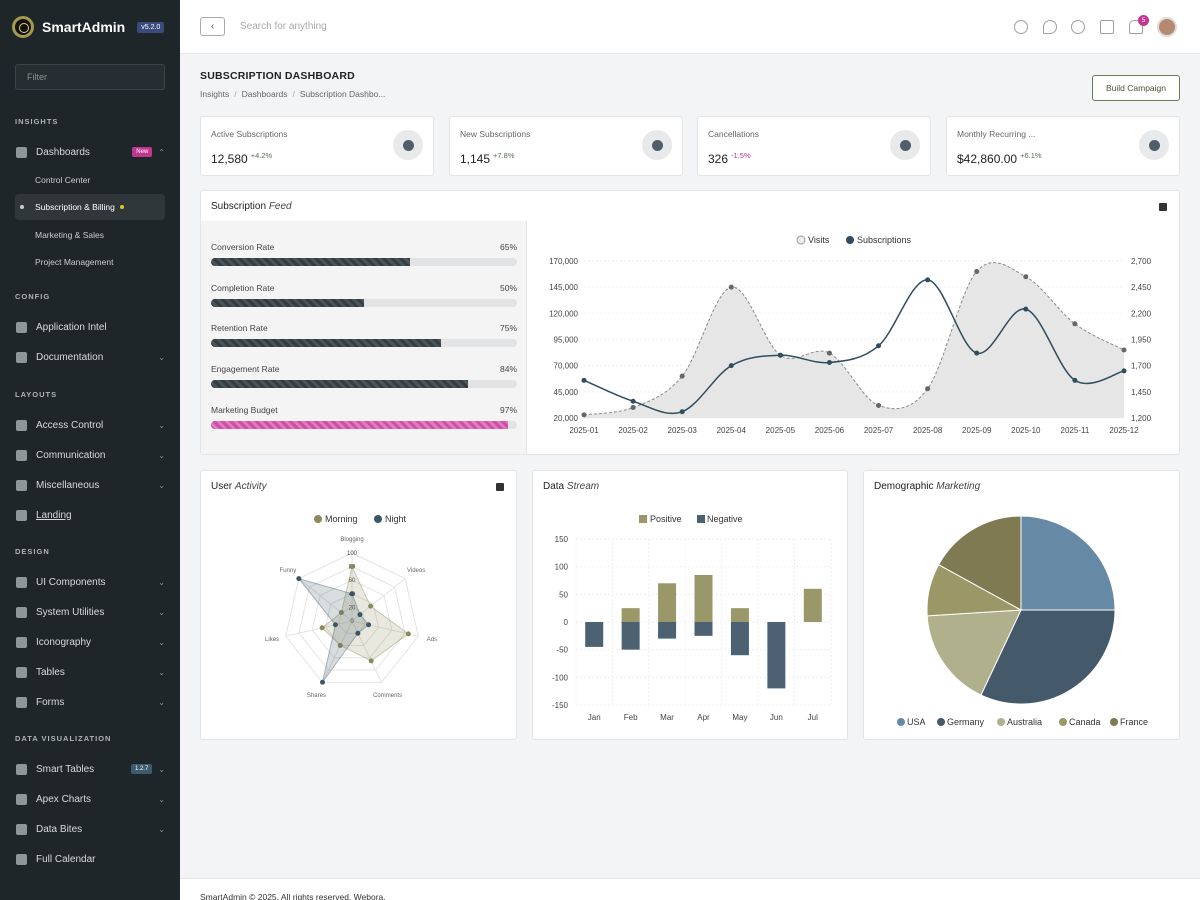 This screenshot has width=1200, height=900. What do you see at coordinates (1078, 27) in the screenshot?
I see `globe-icon` at bounding box center [1078, 27].